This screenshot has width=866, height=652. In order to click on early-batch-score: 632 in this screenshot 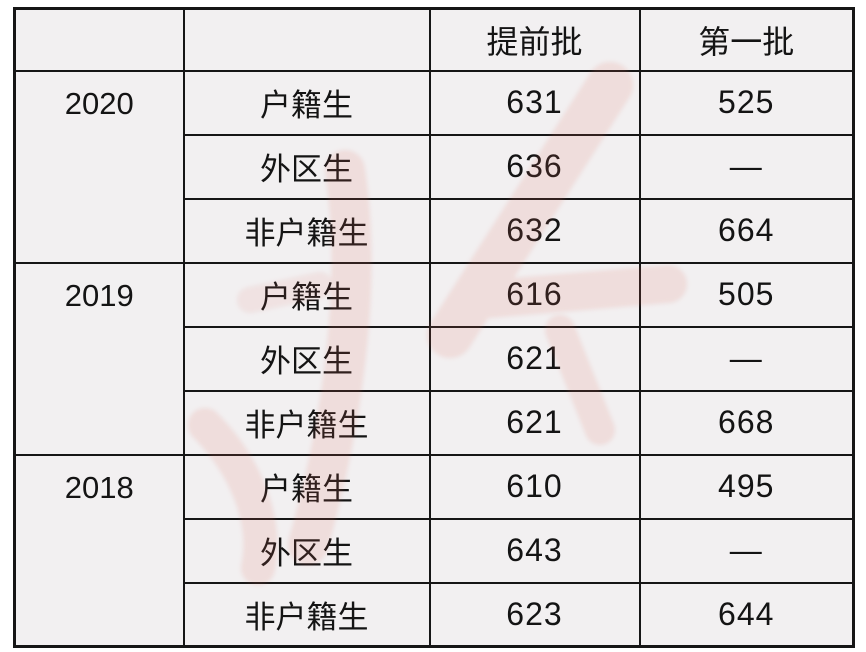, I will do `click(534, 230)`.